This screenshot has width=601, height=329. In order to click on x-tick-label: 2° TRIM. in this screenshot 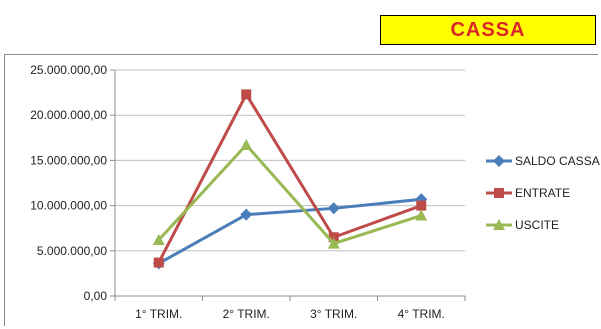, I will do `click(246, 314)`.